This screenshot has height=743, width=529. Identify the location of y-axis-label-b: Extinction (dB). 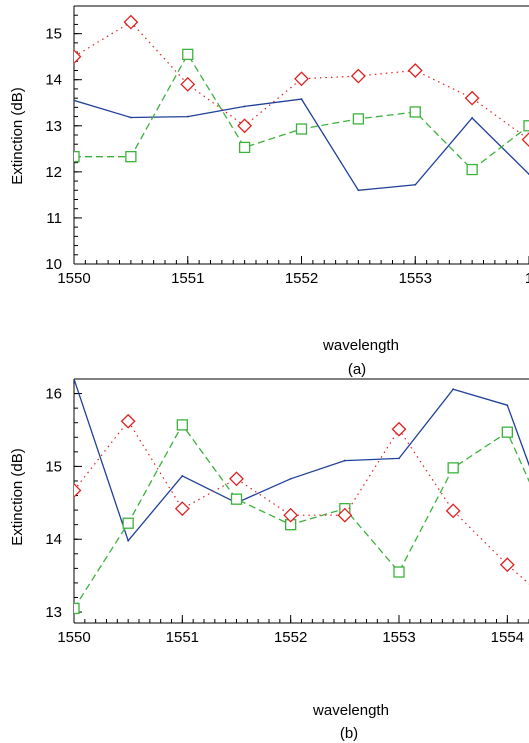
(17, 497).